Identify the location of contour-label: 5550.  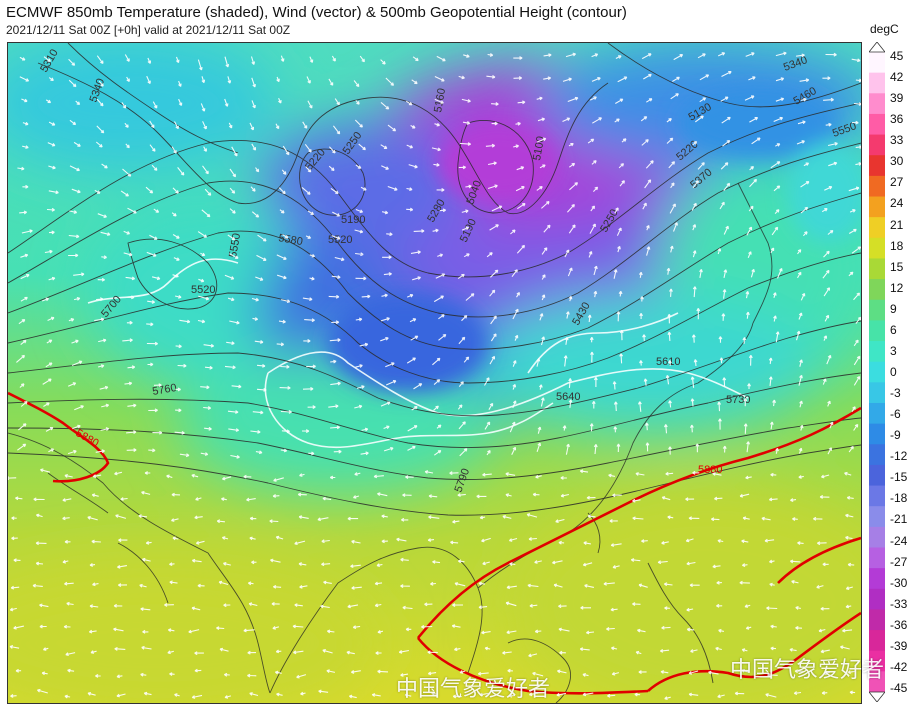
(235, 245).